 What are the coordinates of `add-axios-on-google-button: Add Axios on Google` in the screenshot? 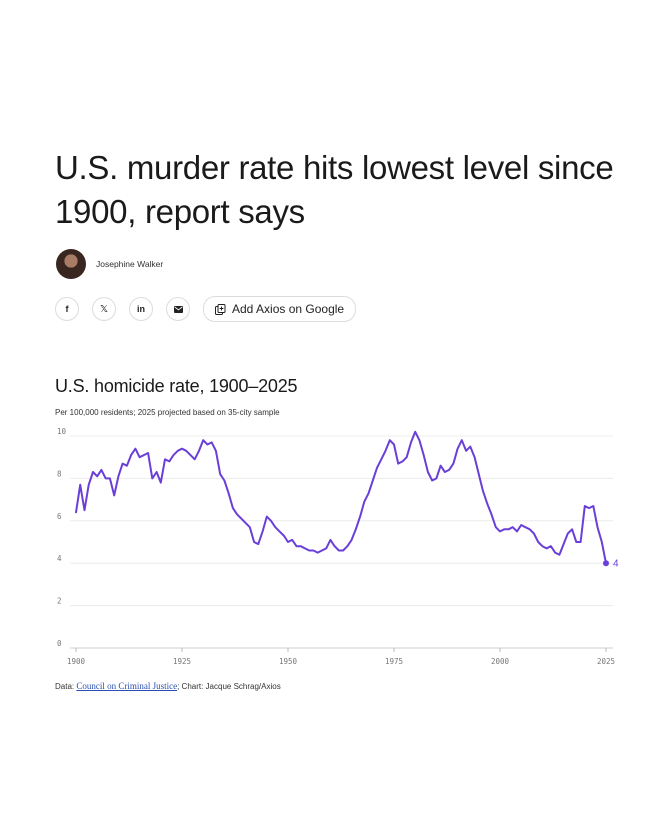 It's located at (280, 309).